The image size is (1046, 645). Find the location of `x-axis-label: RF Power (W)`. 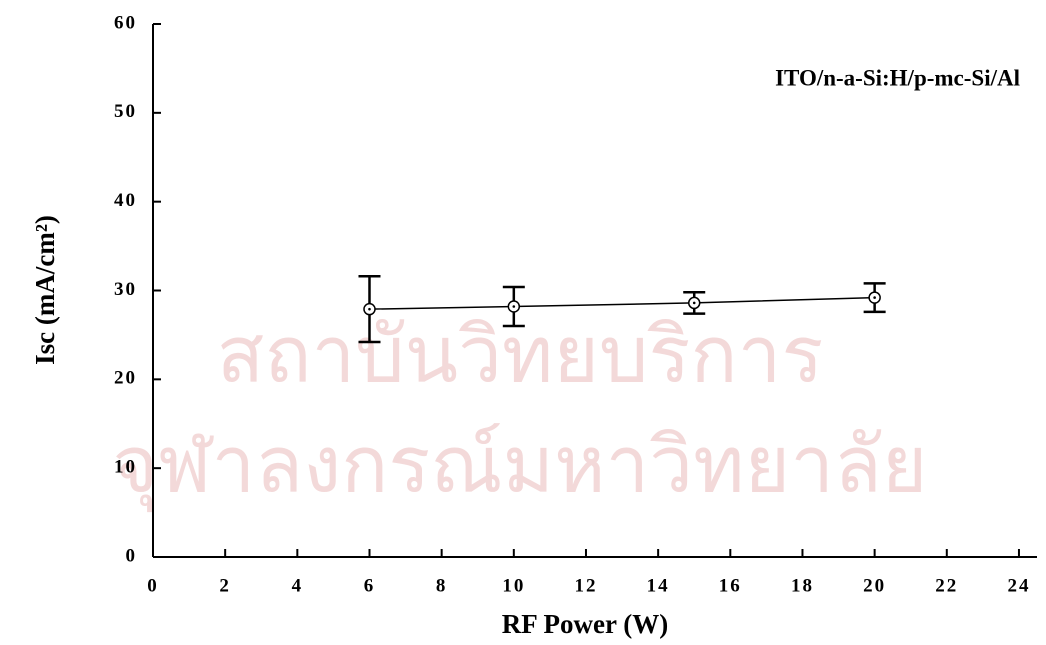

x-axis-label: RF Power (W) is located at coordinates (585, 624).